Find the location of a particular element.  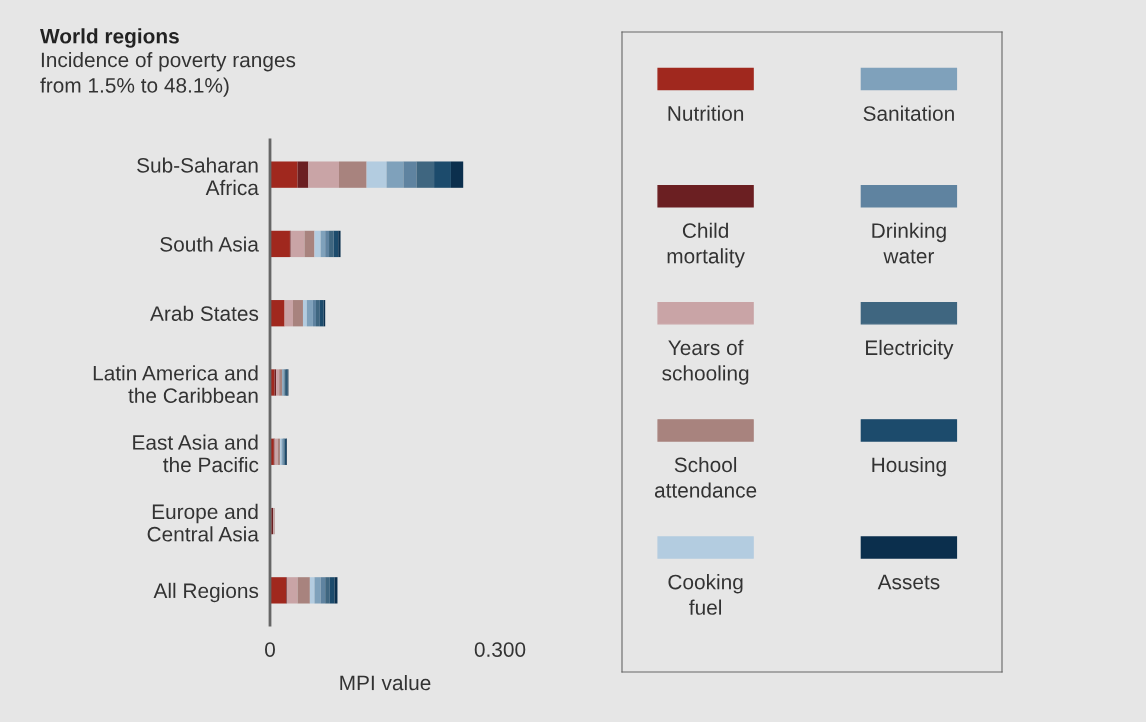

x-tick-label: 0.300 is located at coordinates (500, 649).